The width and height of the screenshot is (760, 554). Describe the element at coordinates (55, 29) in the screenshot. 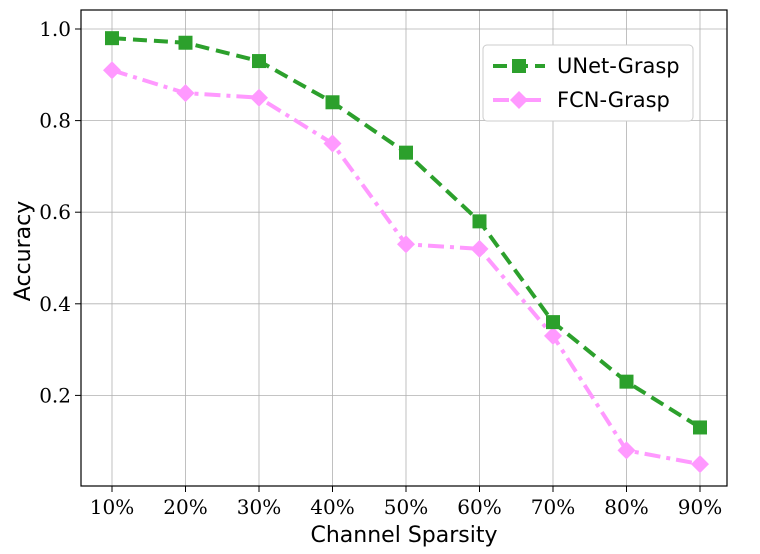

I see `y-tick-label: 1.0` at that location.